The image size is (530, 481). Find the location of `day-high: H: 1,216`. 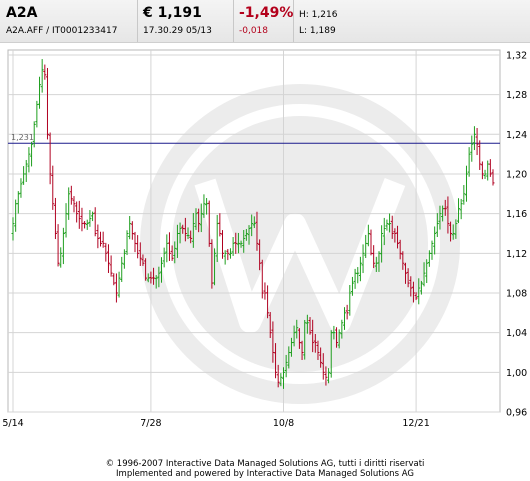

day-high: H: 1,216 is located at coordinates (318, 15).